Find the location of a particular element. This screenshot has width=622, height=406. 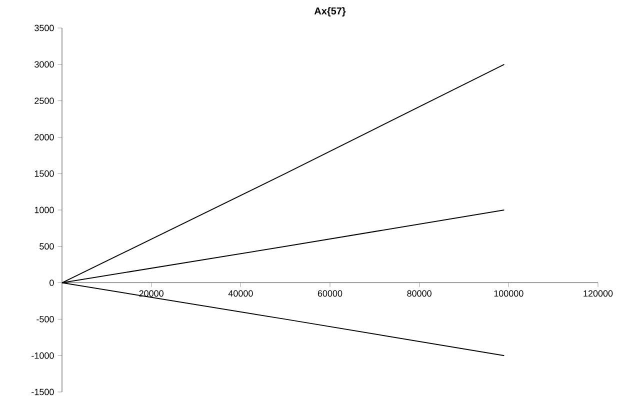

x-tick-label: 120000 is located at coordinates (598, 293).